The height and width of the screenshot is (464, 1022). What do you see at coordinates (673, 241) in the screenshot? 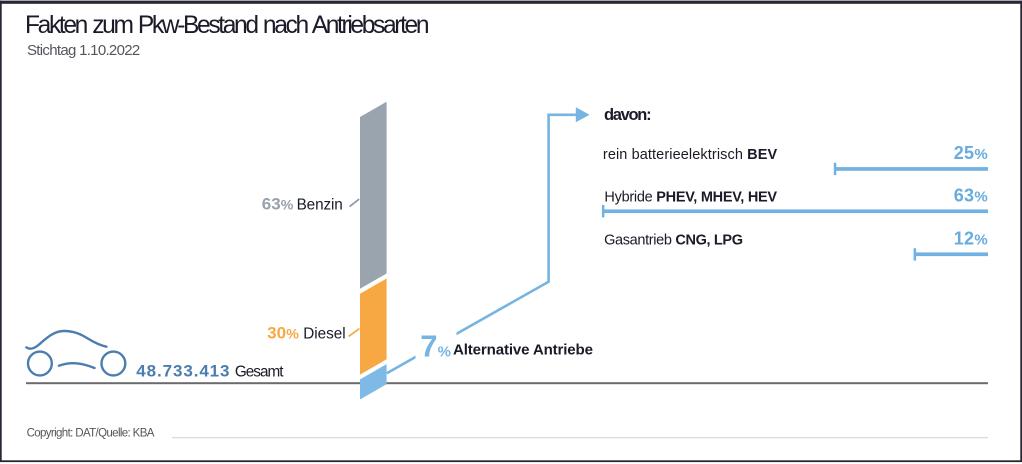
I see `svg-text: Gasantrieb CNG, LPG` at bounding box center [673, 241].